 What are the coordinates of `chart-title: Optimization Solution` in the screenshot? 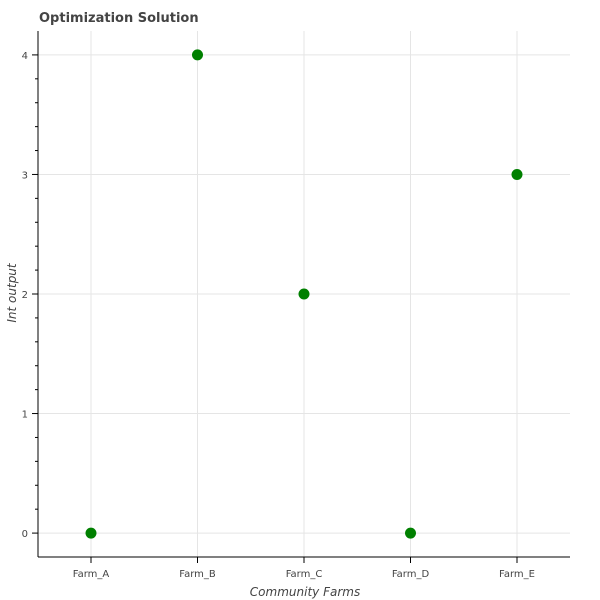 It's located at (119, 18).